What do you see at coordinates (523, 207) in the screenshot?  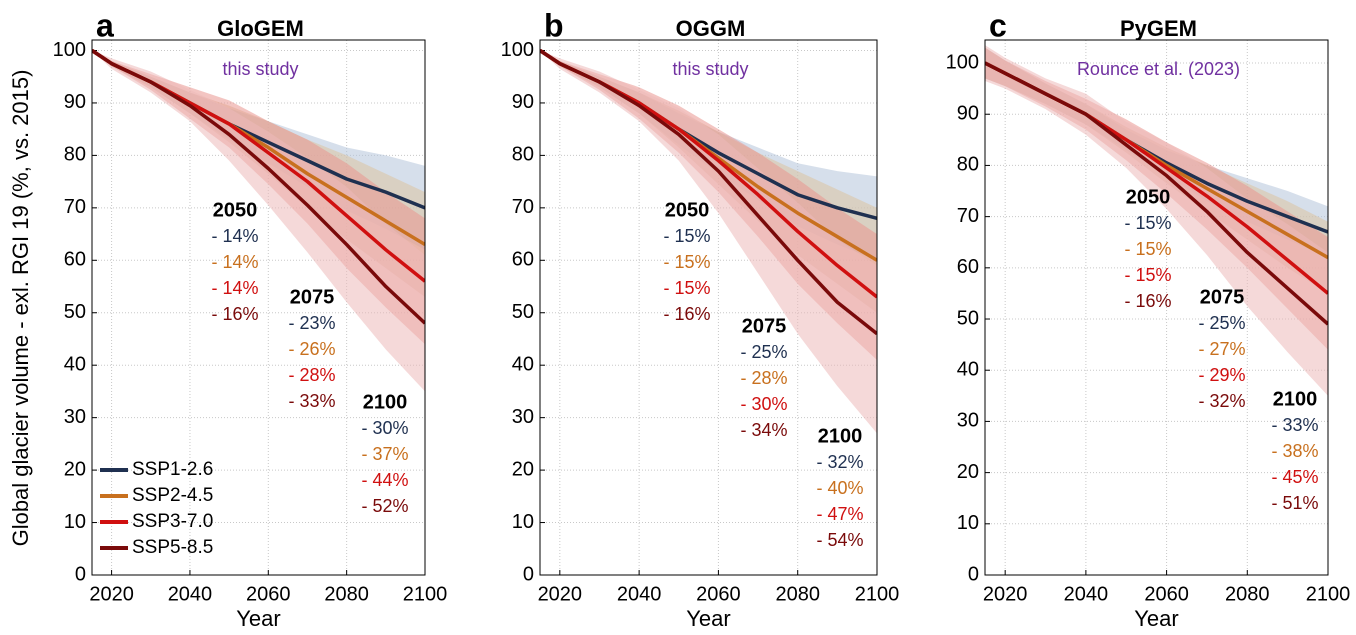 I see `y-tick-label: 70` at bounding box center [523, 207].